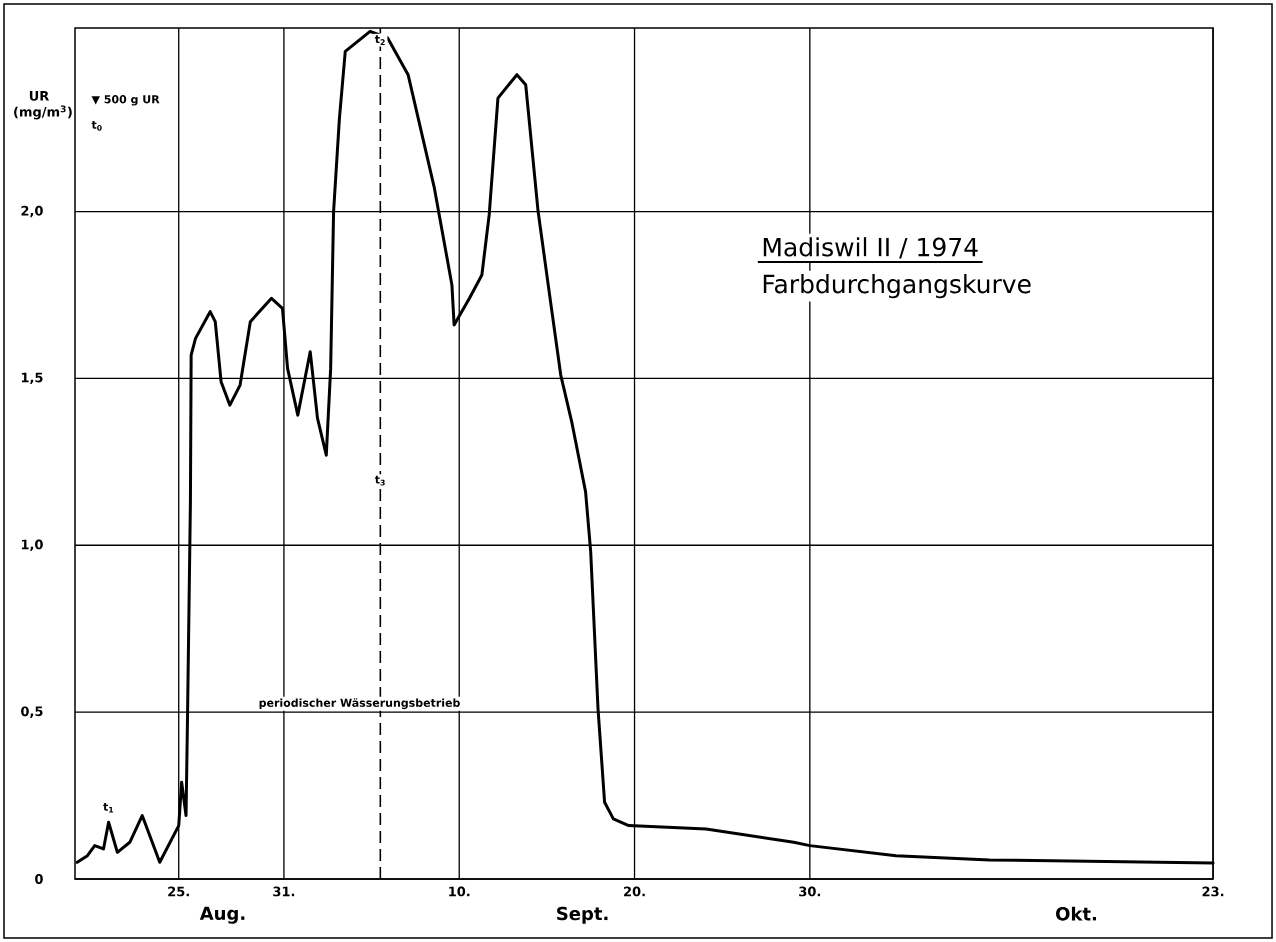 Image resolution: width=1276 pixels, height=942 pixels. Describe the element at coordinates (222, 915) in the screenshot. I see `text: Aug.` at that location.